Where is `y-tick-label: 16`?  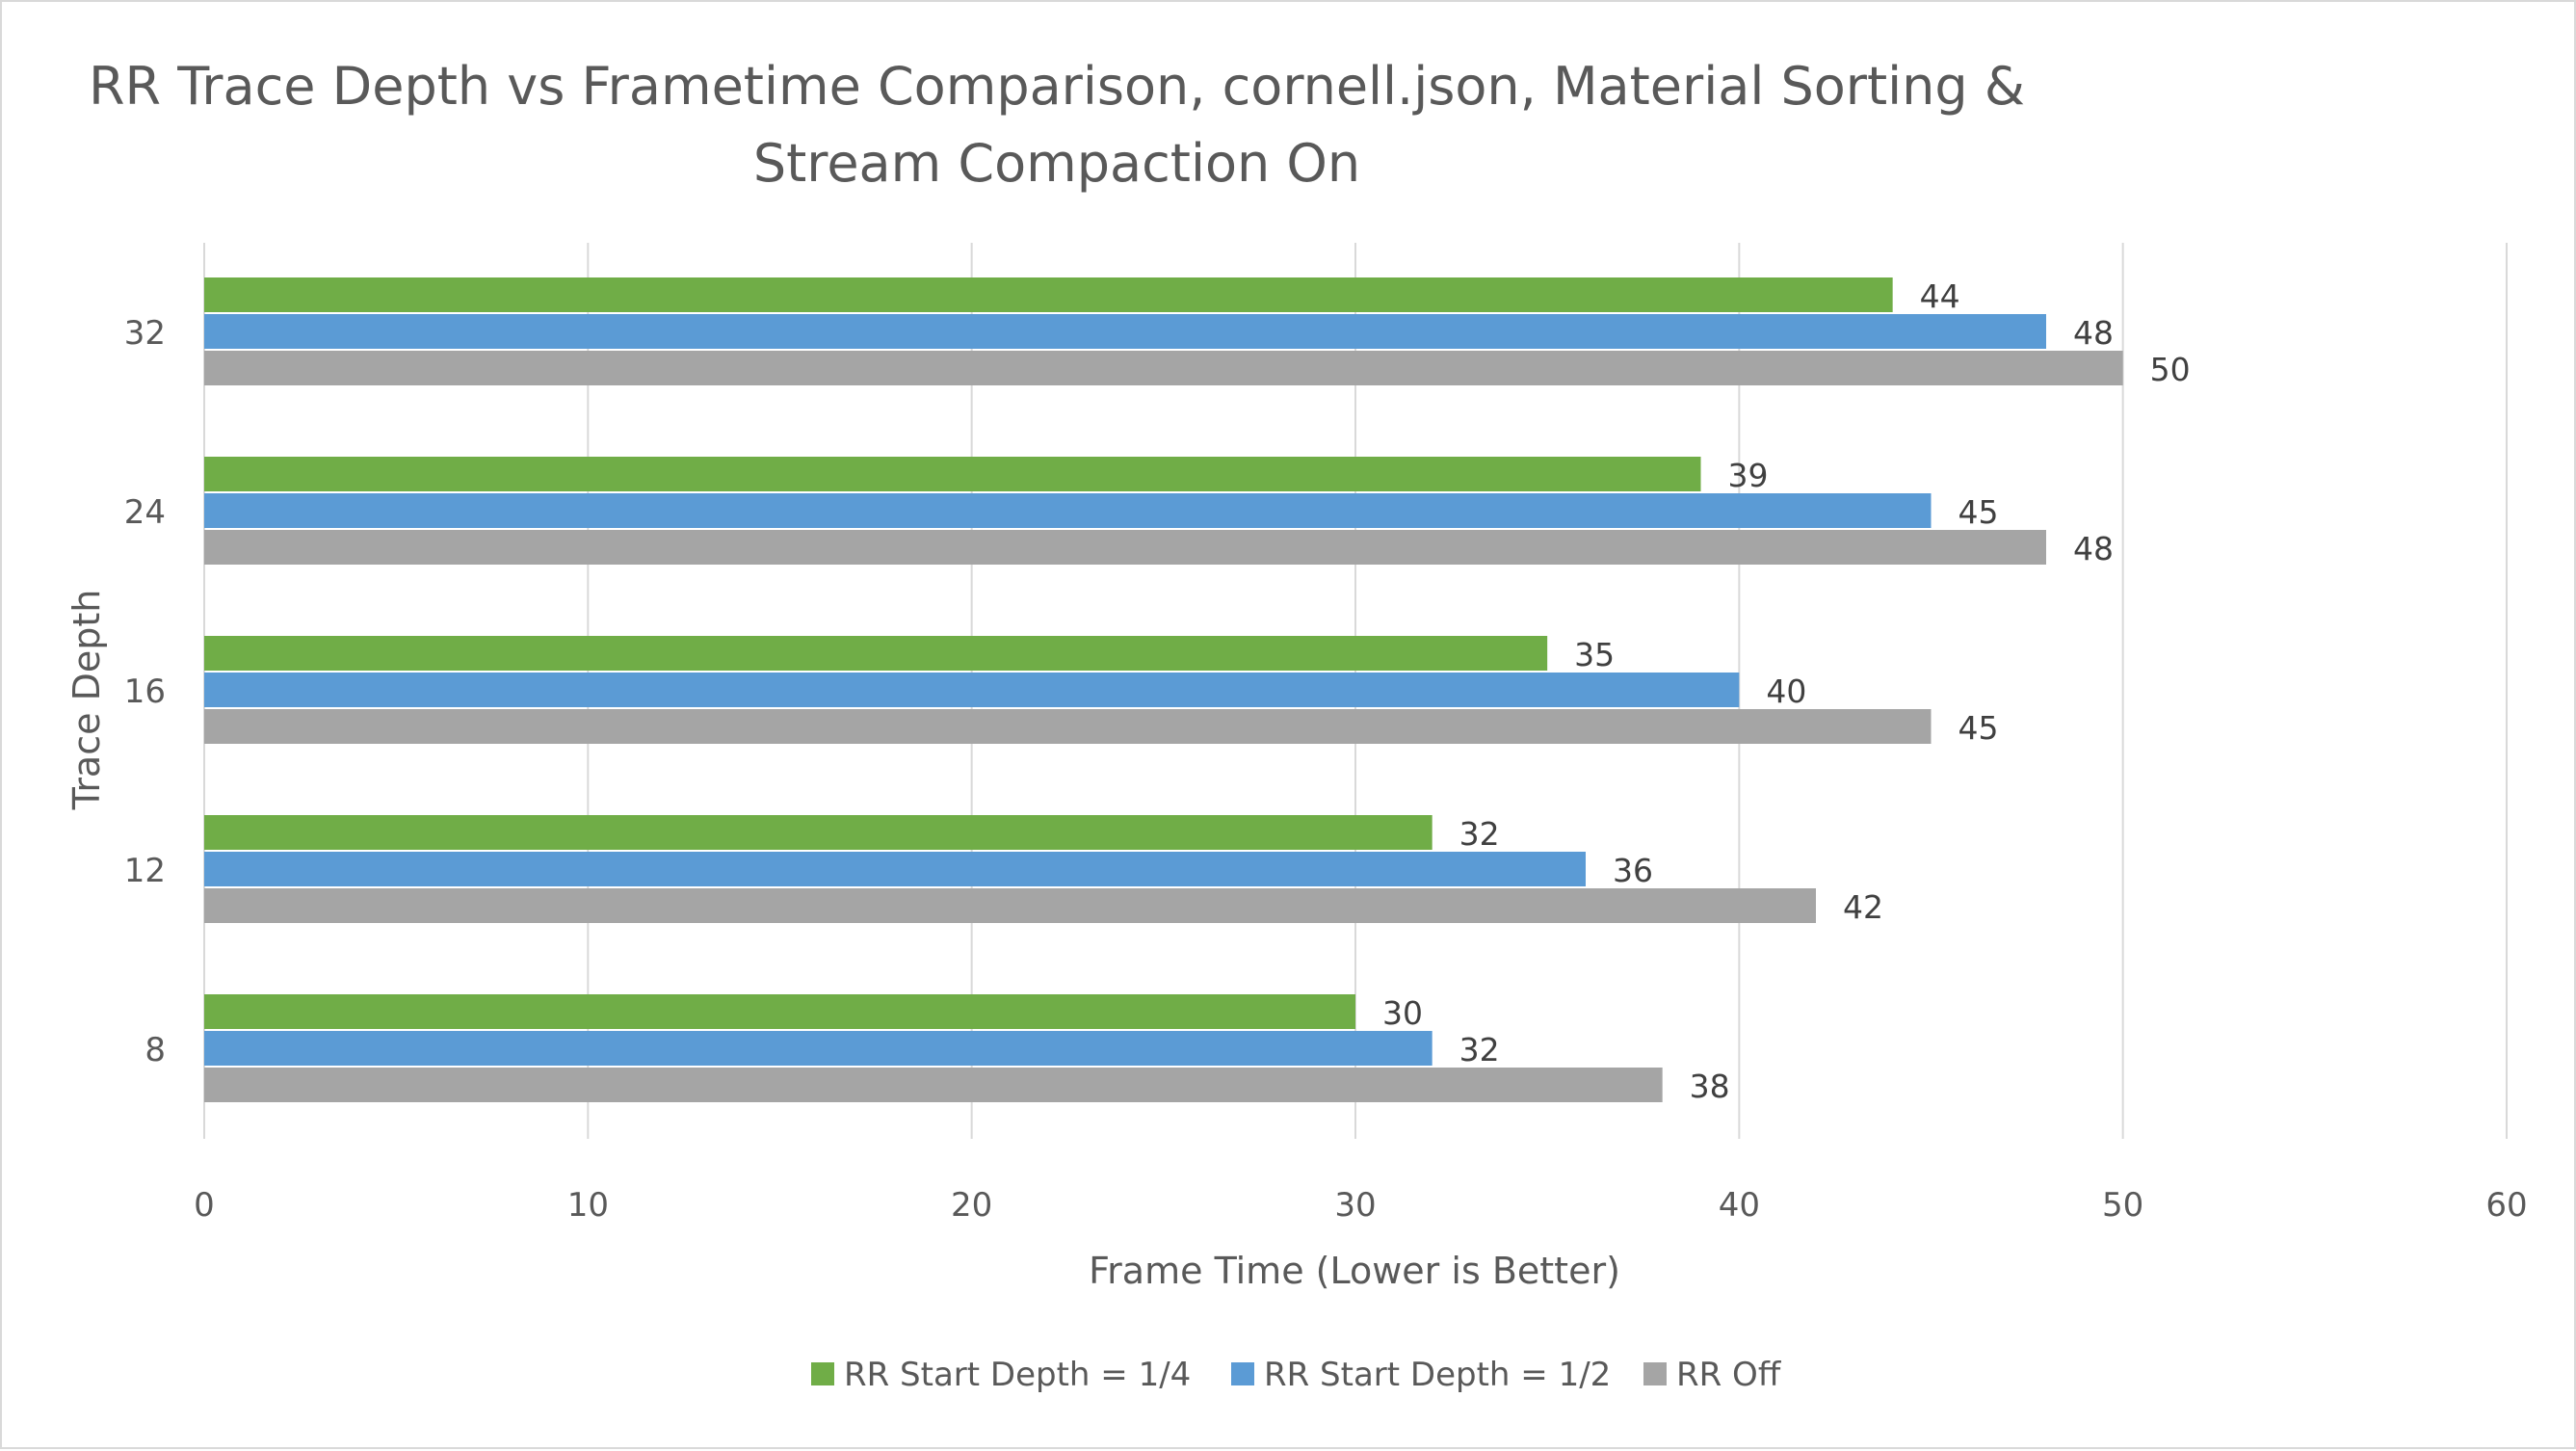
y-tick-label: 16 is located at coordinates (145, 692).